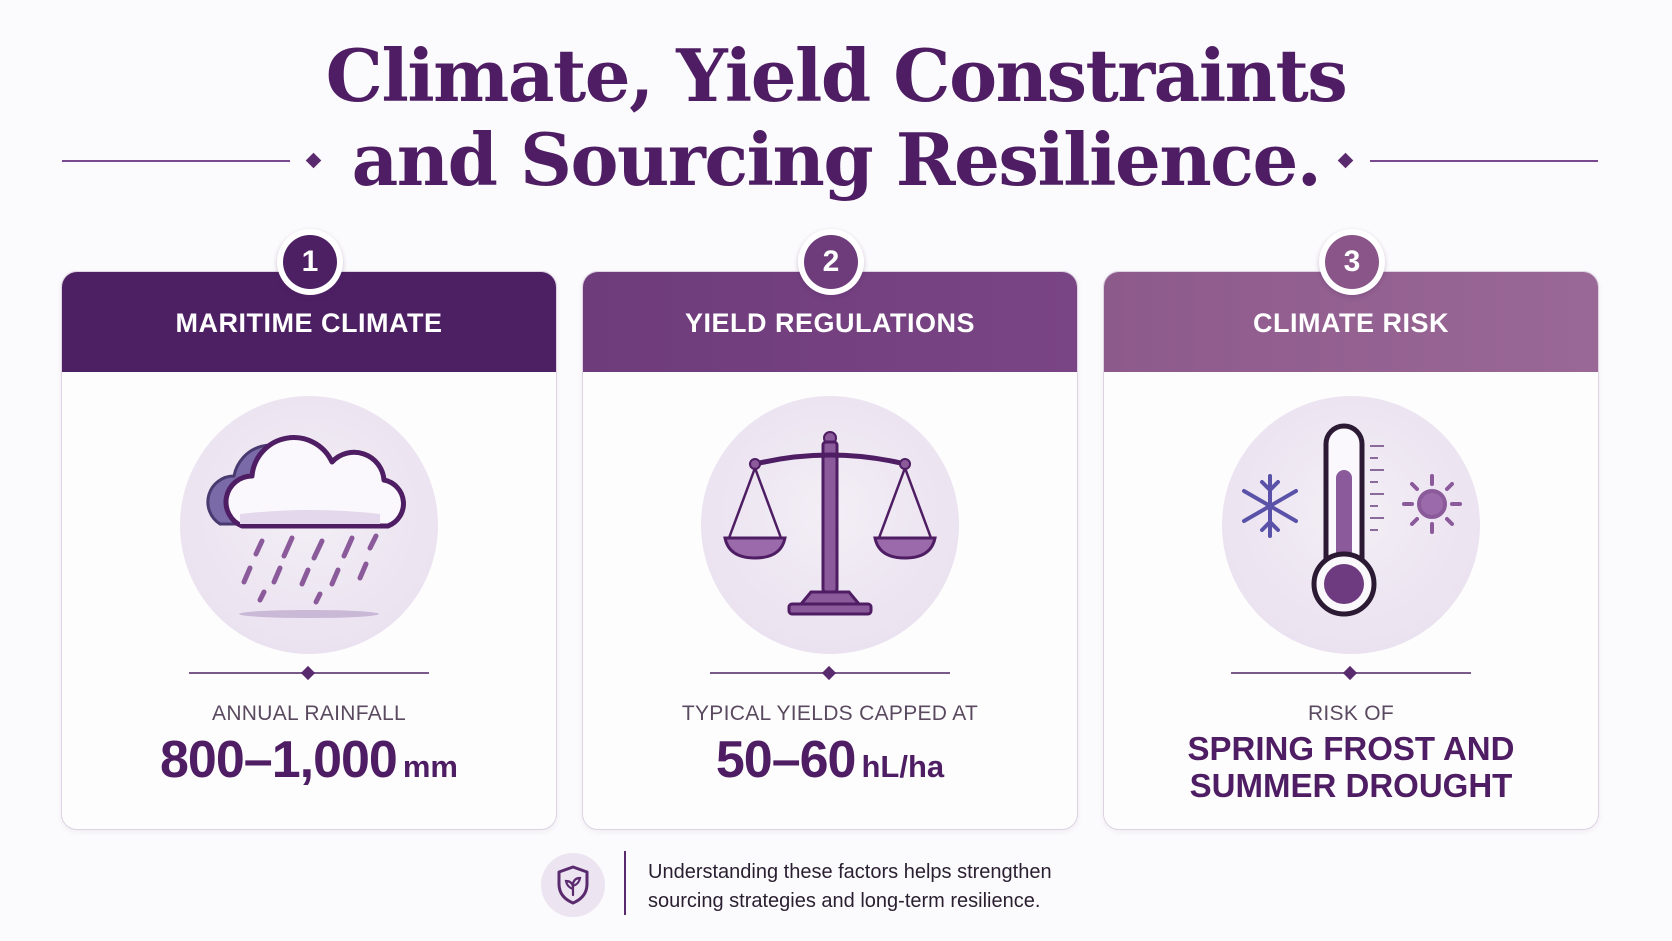 The height and width of the screenshot is (941, 1672). I want to click on yield-value: 50–60, so click(786, 760).